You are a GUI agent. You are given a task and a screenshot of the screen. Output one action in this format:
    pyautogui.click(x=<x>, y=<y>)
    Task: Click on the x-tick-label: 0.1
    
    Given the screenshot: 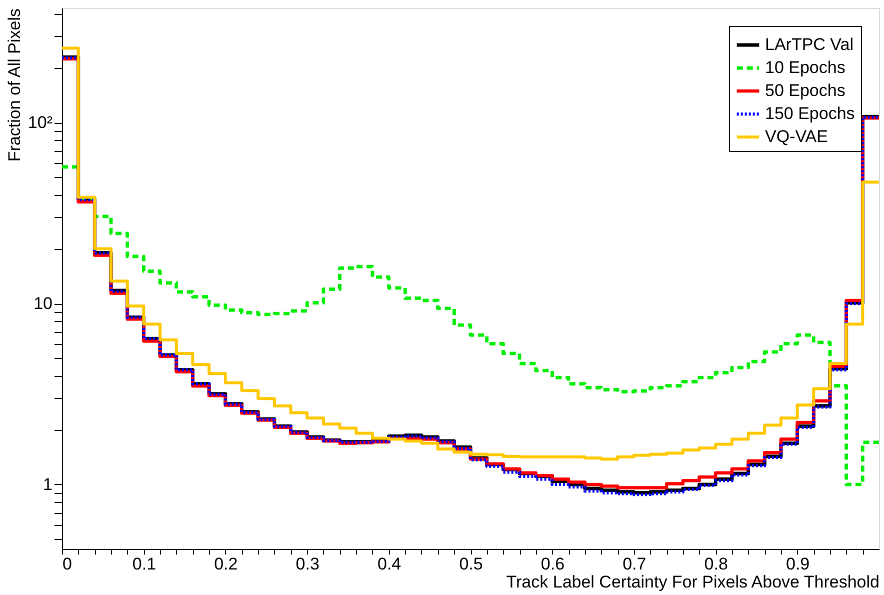 What is the action you would take?
    pyautogui.click(x=144, y=564)
    